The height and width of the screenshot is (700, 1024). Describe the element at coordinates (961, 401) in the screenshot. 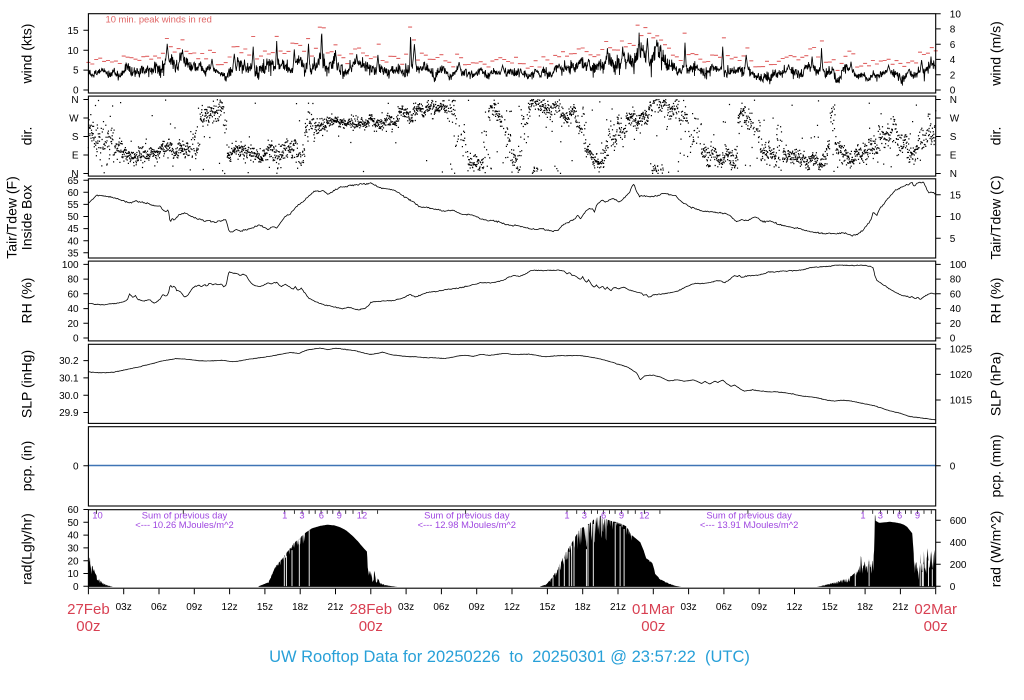

I see `svg-text: 1015` at that location.